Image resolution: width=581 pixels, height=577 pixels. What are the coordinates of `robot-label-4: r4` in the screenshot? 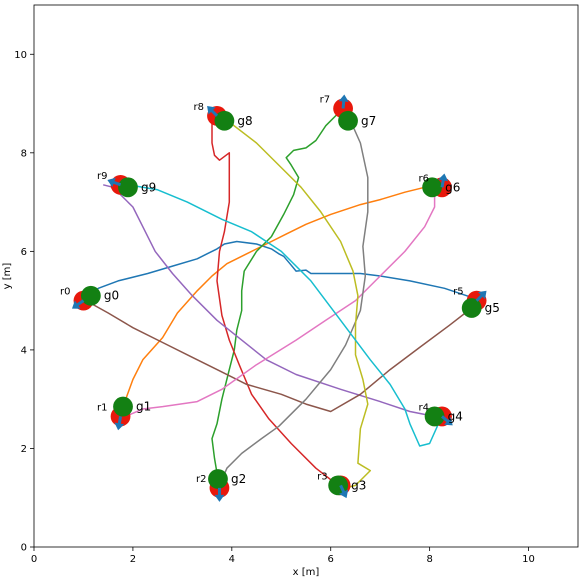 It's located at (424, 407).